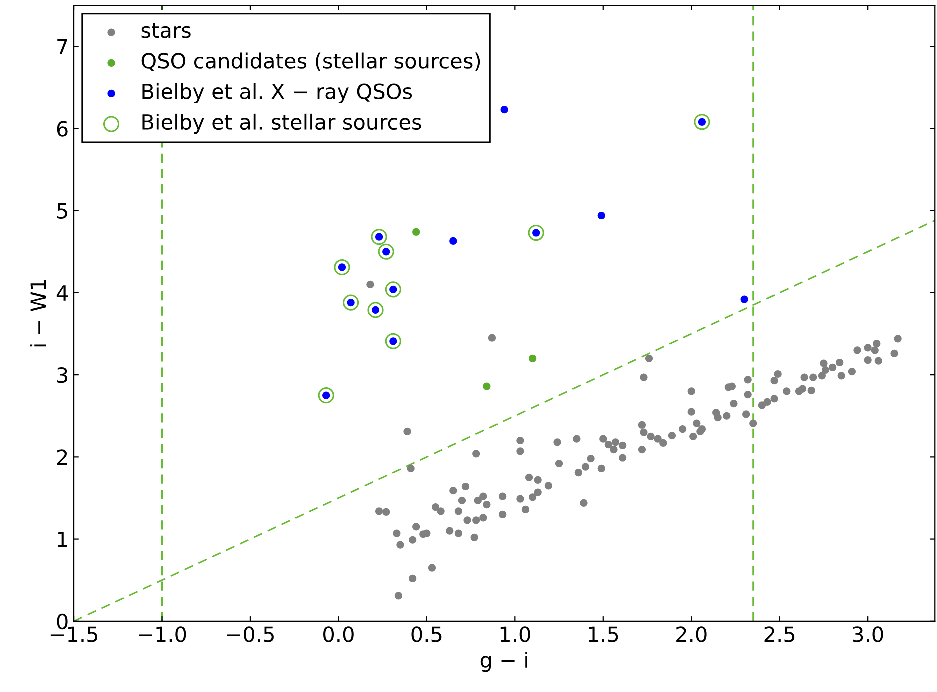 The height and width of the screenshot is (692, 937). What do you see at coordinates (504, 662) in the screenshot?
I see `x-axis-title: g − i` at bounding box center [504, 662].